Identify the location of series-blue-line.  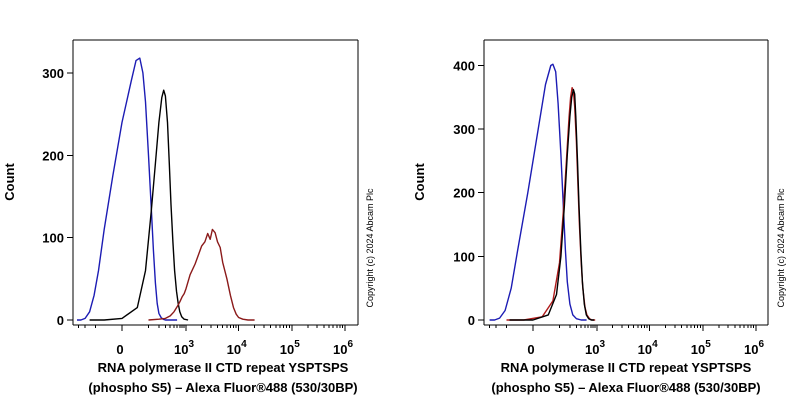
(538, 192).